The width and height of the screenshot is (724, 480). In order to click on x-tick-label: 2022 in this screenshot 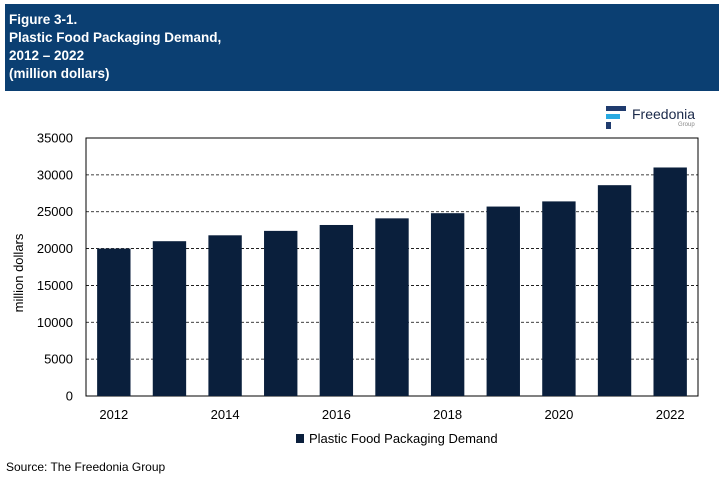, I will do `click(670, 414)`.